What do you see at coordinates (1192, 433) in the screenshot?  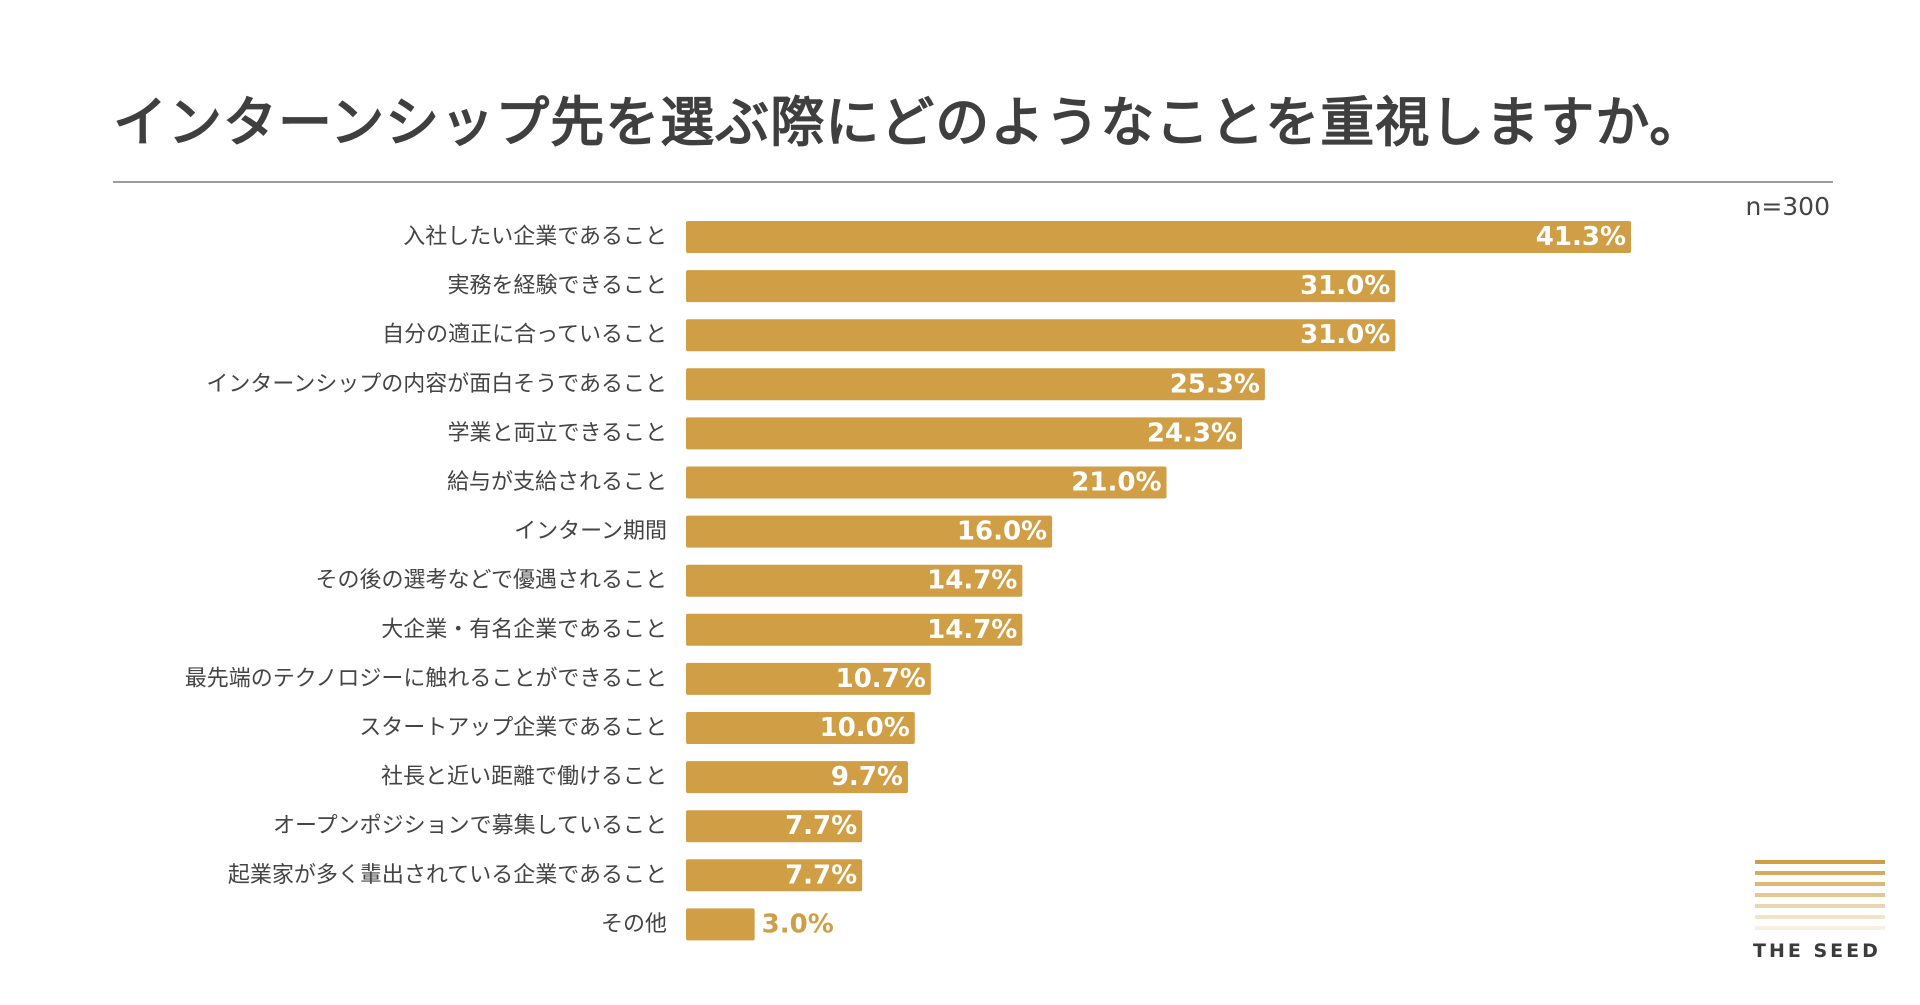 I see `value-label: 24.3%` at bounding box center [1192, 433].